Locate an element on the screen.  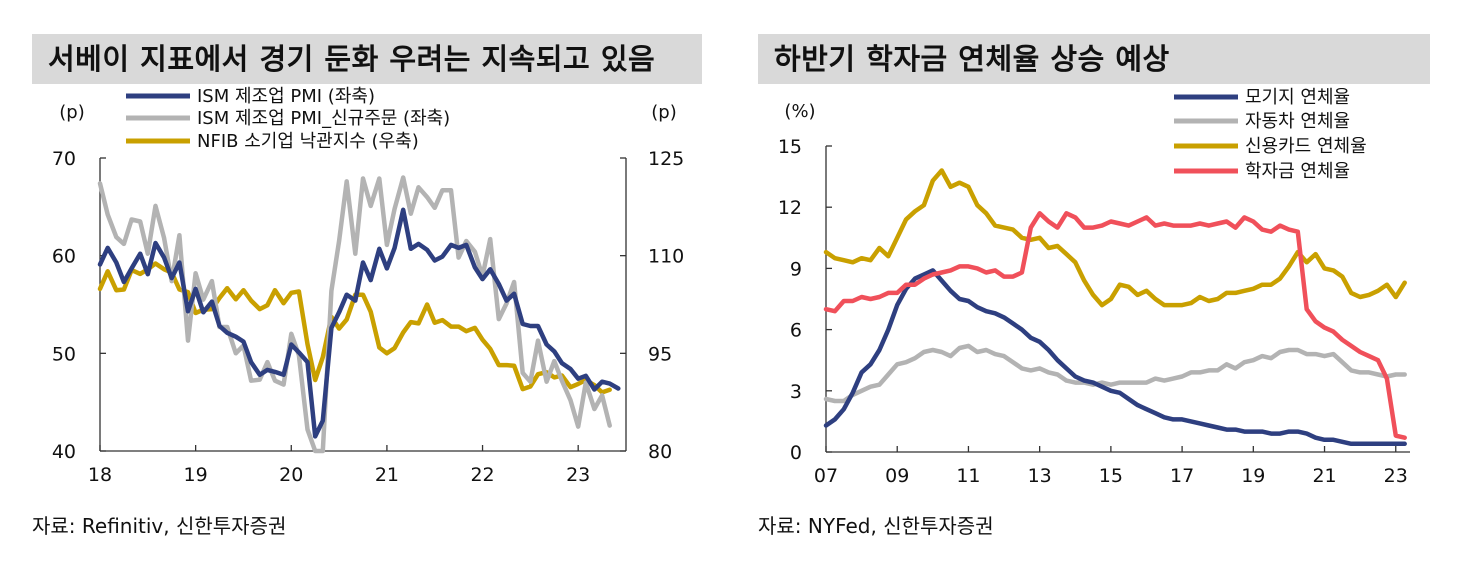
left-chart-title: 서베이 지표에서 경기 둔화 우려는 지속되고 있음 is located at coordinates (367, 59).